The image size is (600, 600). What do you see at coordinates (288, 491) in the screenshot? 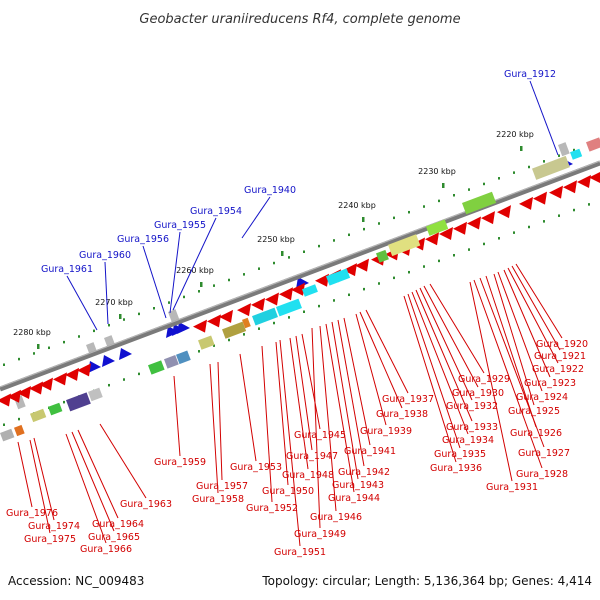
I see `reverse-gene-label: Gura_1950` at bounding box center [288, 491].